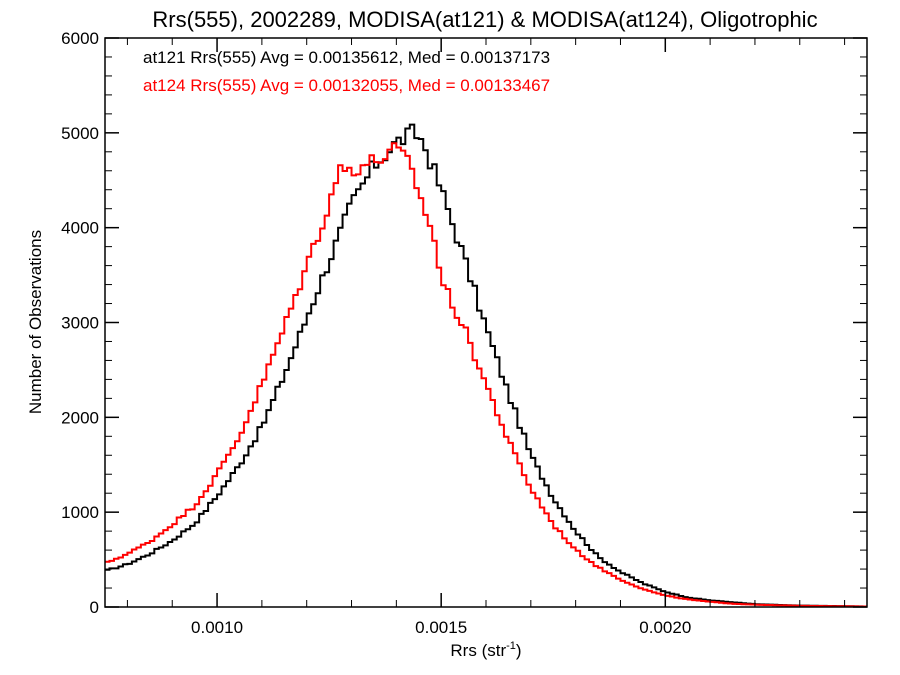 This screenshot has width=900, height=675. Describe the element at coordinates (80, 38) in the screenshot. I see `y-tick-label: 6000` at that location.